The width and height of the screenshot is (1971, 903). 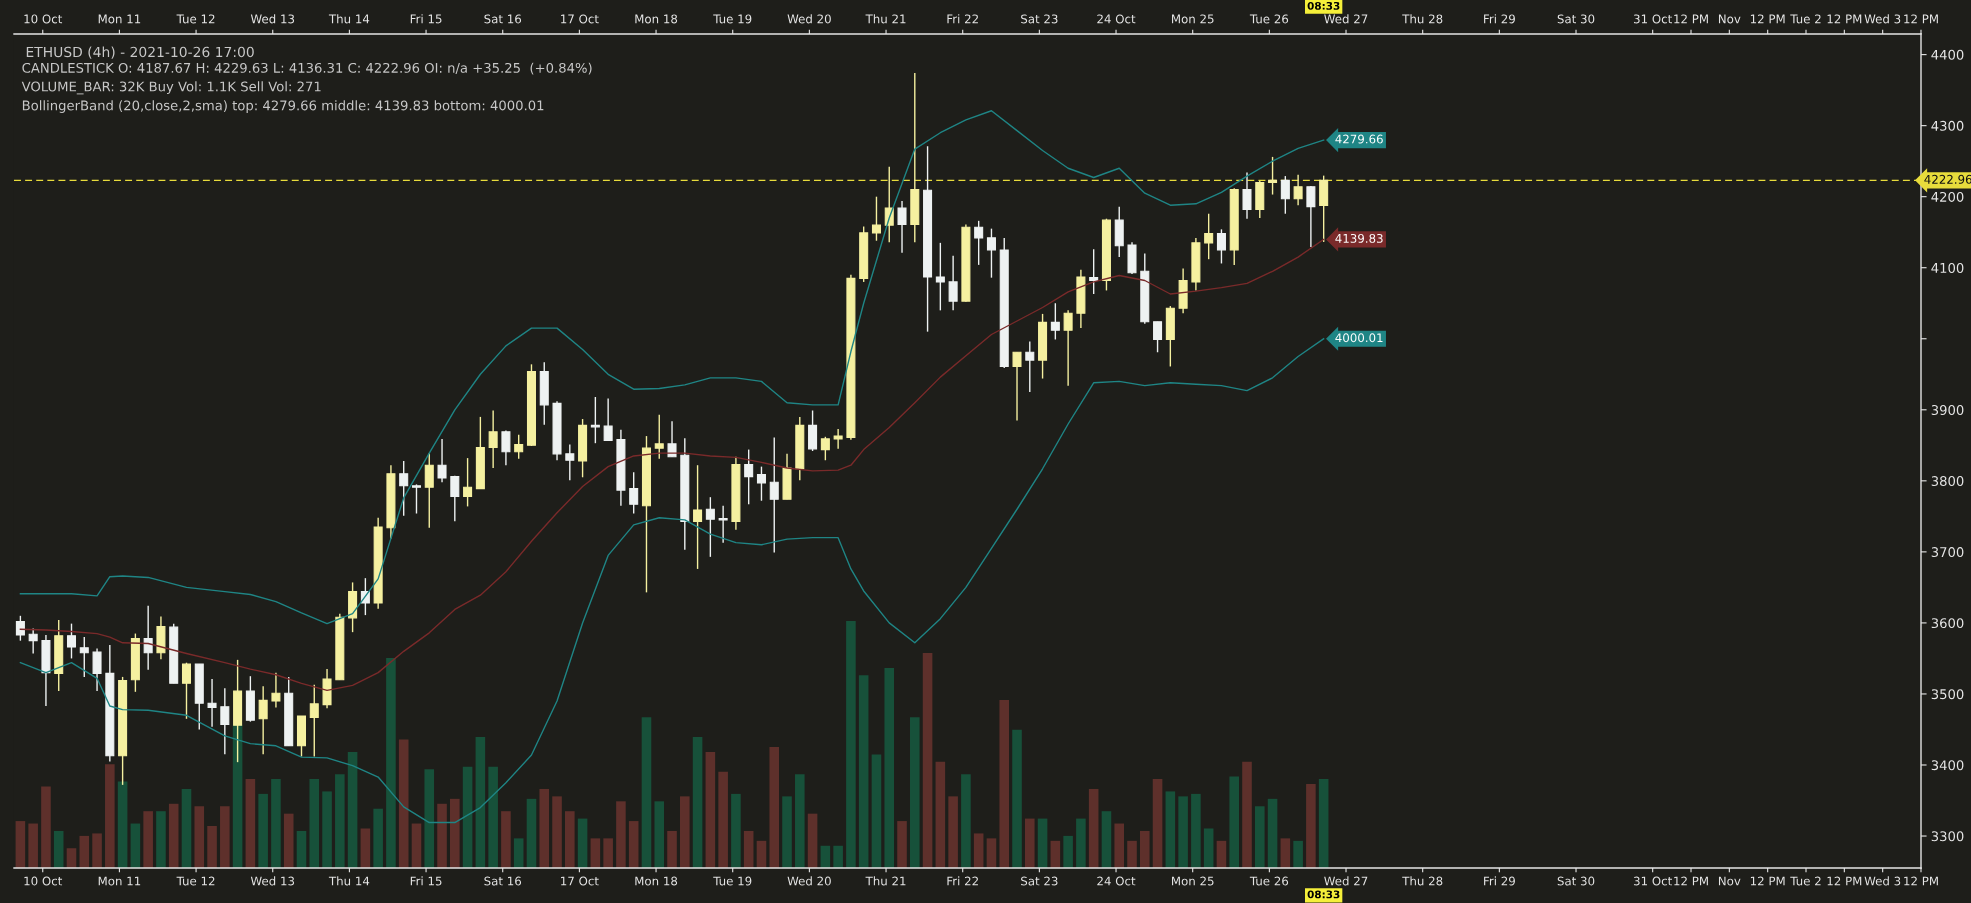 I want to click on x-tick-label: Wed 20, so click(x=809, y=881).